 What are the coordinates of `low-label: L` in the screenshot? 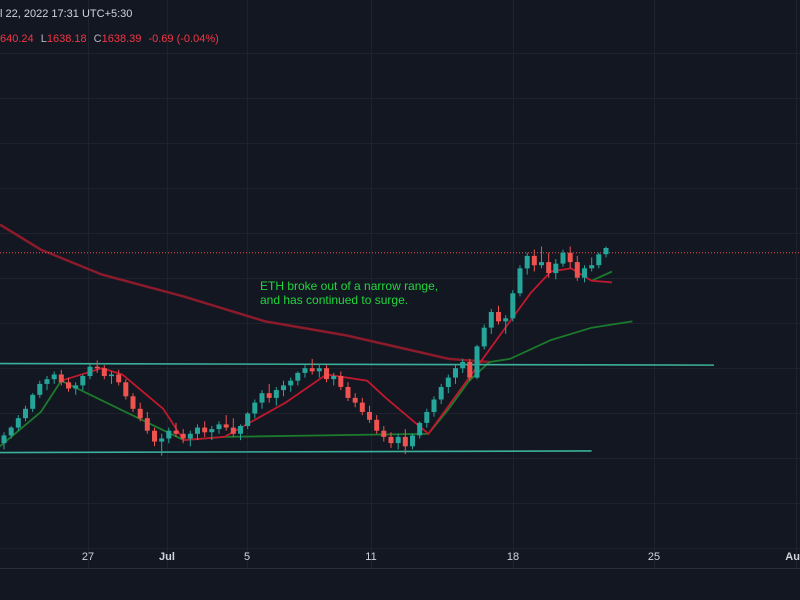 It's located at (43, 39).